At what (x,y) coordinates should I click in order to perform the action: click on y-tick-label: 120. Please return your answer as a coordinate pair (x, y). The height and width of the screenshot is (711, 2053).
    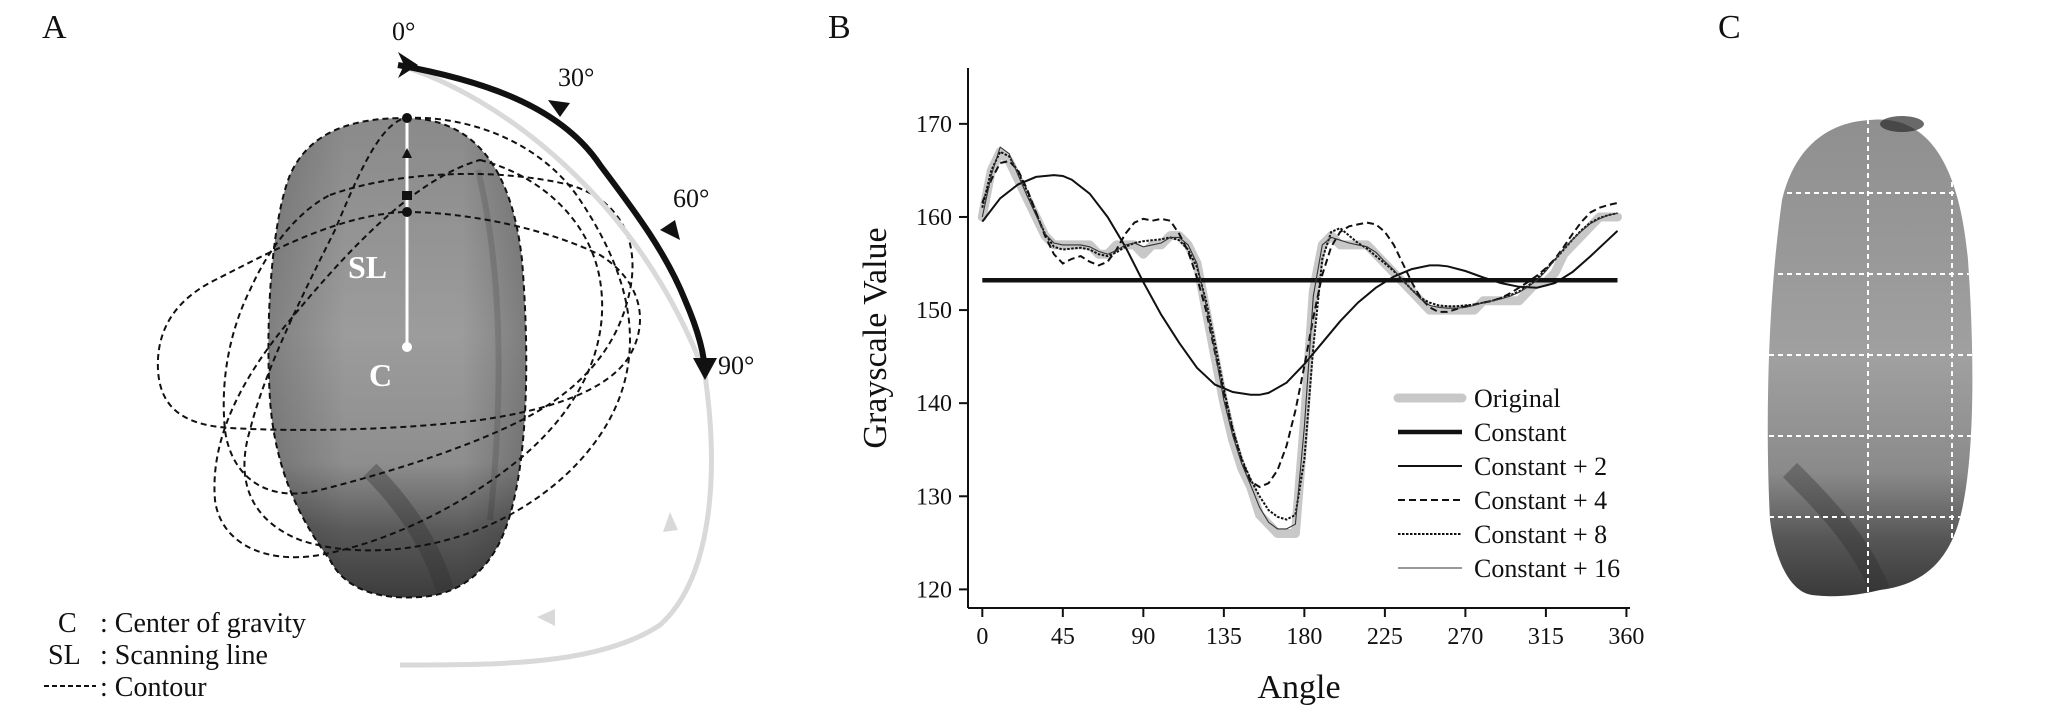
    Looking at the image, I should click on (934, 590).